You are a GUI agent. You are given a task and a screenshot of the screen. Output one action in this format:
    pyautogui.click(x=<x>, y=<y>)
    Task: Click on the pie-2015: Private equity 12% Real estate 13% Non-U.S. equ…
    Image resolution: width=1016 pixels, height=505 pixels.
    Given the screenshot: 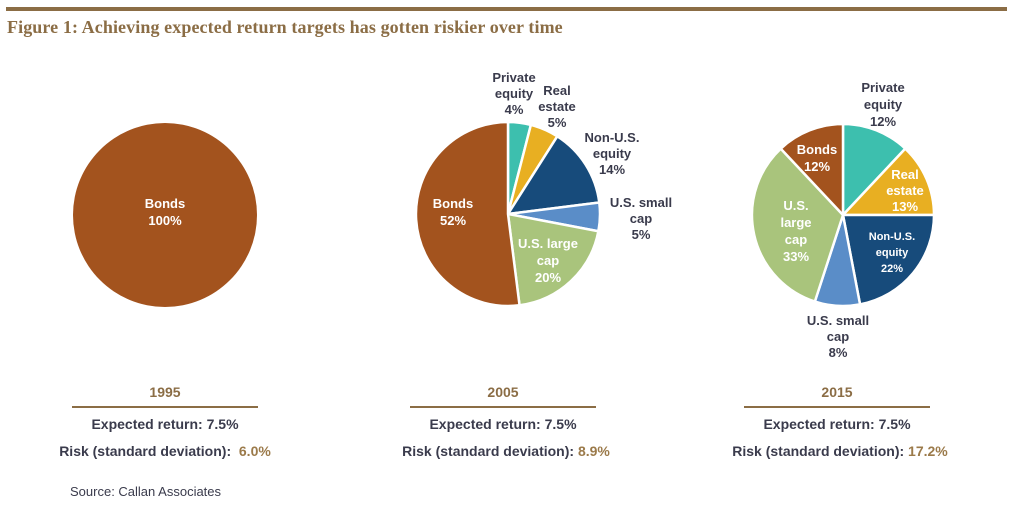 What is the action you would take?
    pyautogui.click(x=843, y=220)
    